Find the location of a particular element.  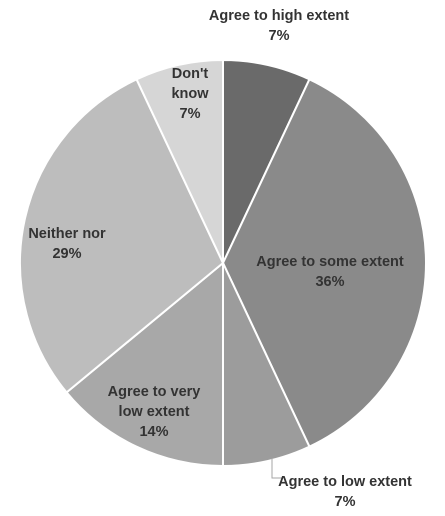

slice-name-label: Agree to low extent is located at coordinates (345, 482).